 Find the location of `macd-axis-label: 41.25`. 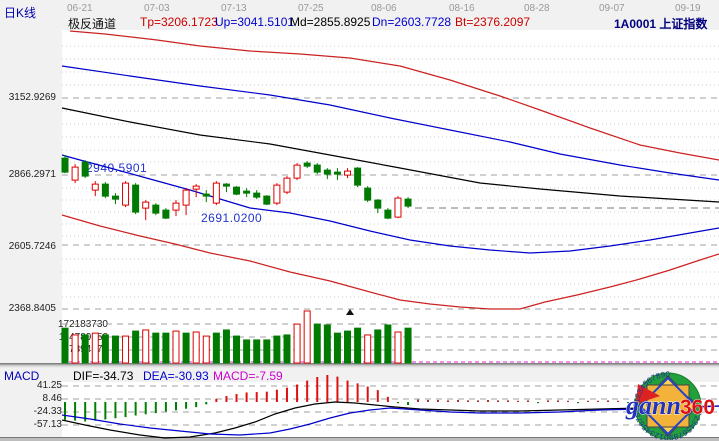

macd-axis-label: 41.25 is located at coordinates (49, 385).